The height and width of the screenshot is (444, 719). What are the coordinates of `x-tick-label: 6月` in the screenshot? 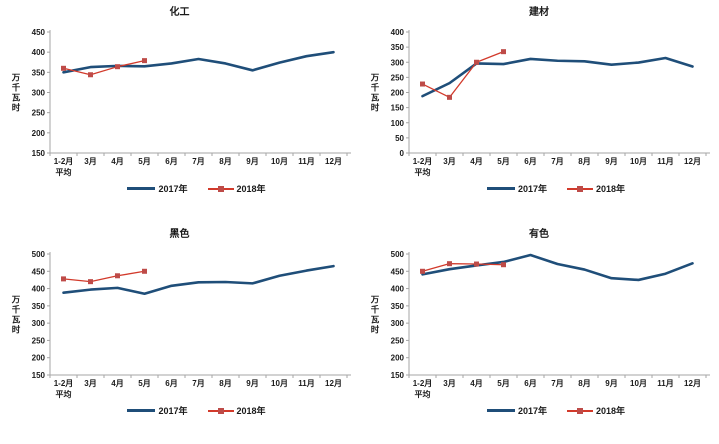 It's located at (530, 383).